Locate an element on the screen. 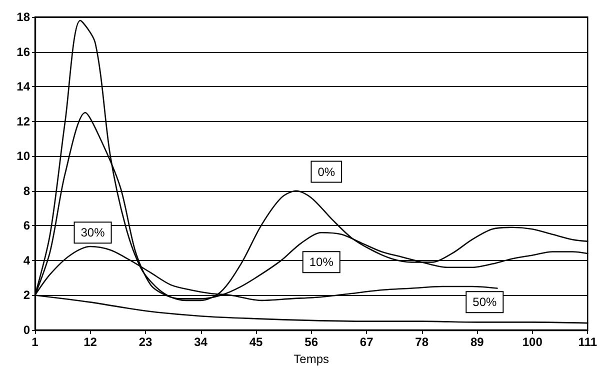  annotation: 30% is located at coordinates (93, 233).